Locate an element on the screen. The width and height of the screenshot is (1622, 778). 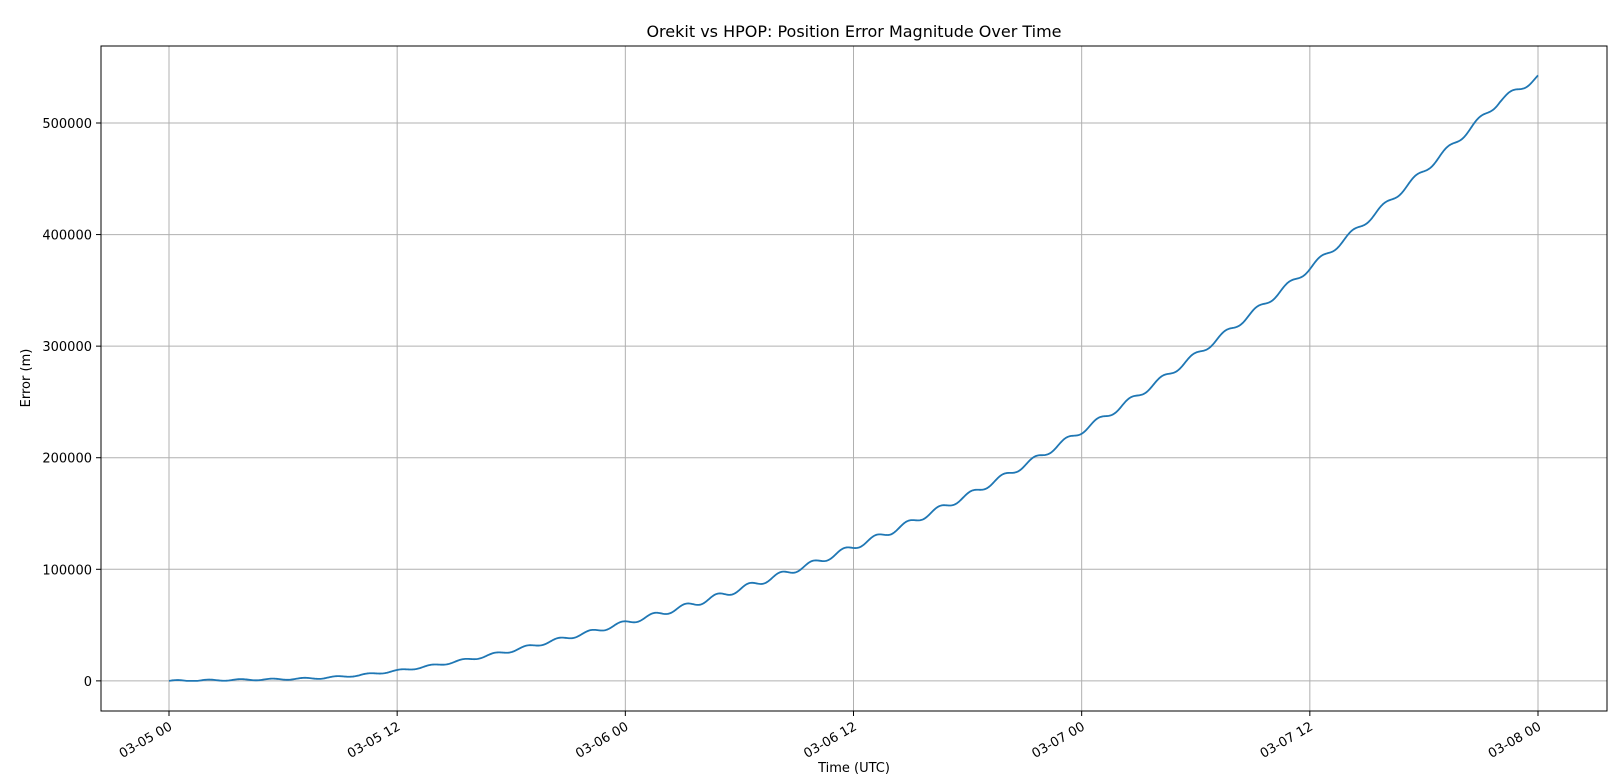
y-tick-label: 100000 is located at coordinates (67, 570).